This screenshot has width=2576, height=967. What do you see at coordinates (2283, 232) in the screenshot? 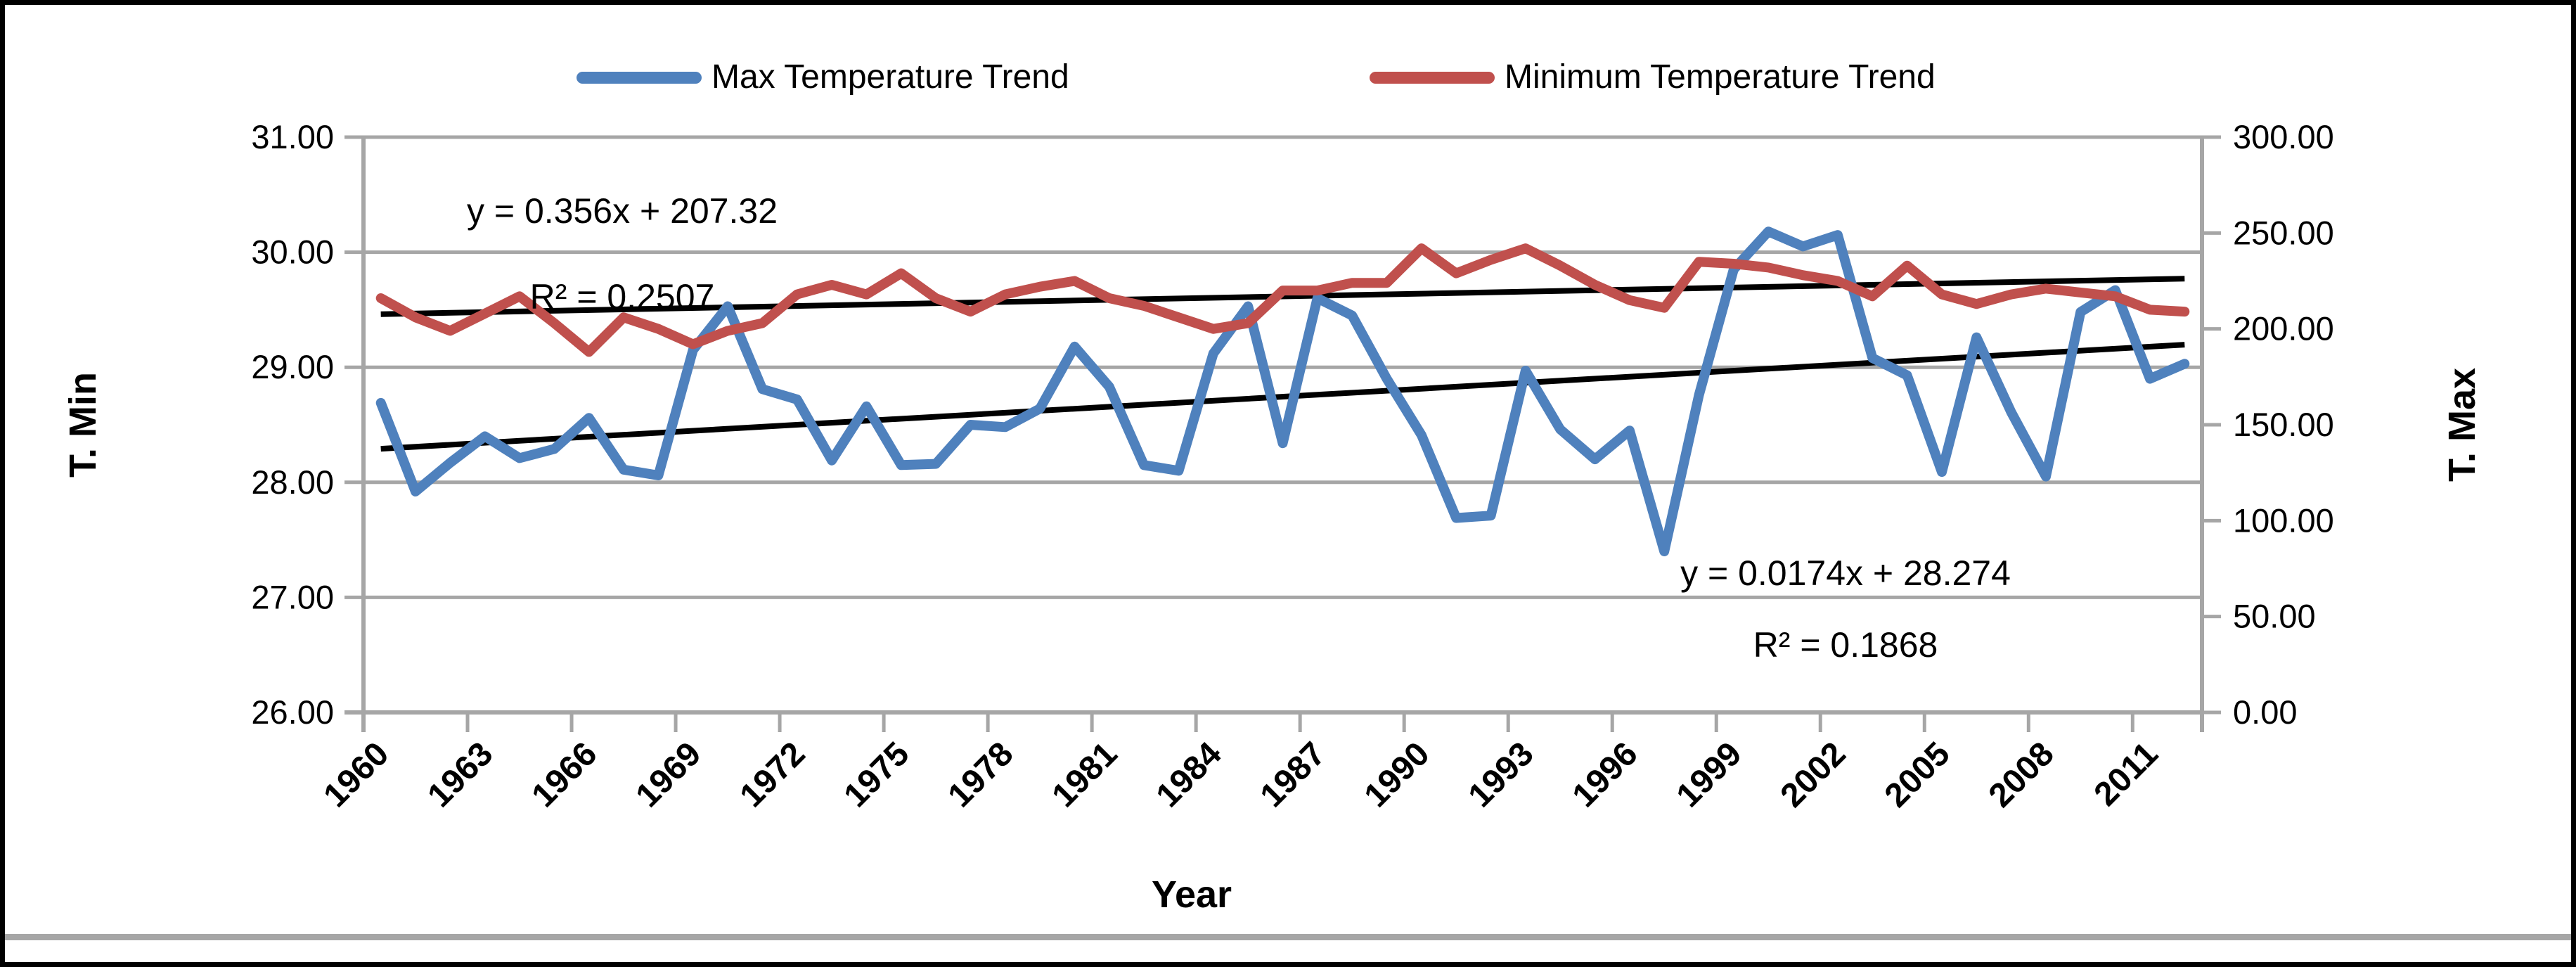
I see `svg-text: 250.00` at bounding box center [2283, 232].